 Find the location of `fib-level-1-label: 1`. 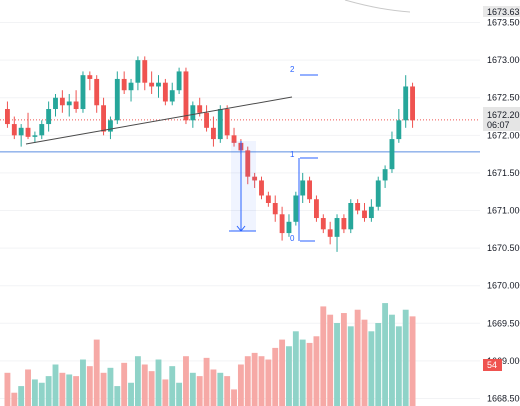

fib-level-1-label: 1 is located at coordinates (292, 154).